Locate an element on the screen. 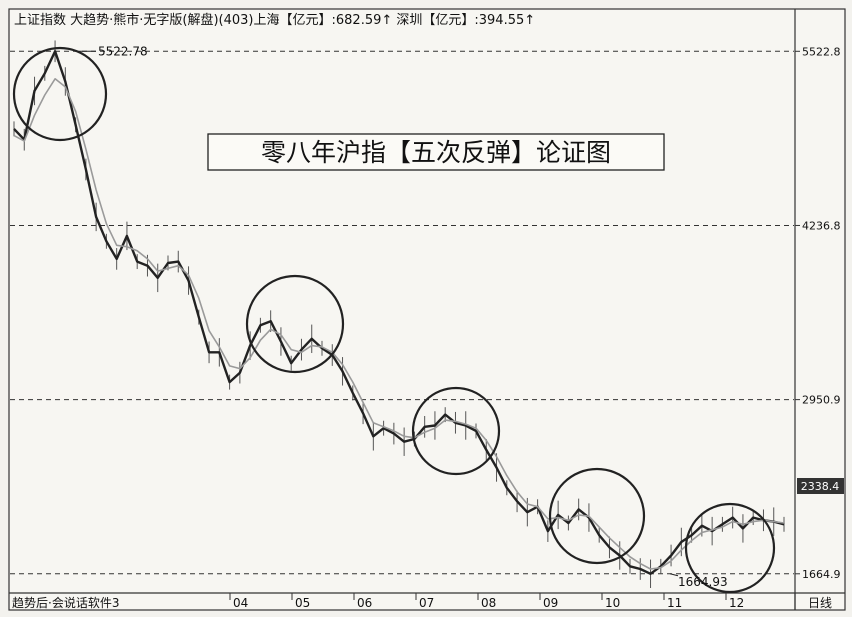  trough-leader is located at coordinates (674, 575).